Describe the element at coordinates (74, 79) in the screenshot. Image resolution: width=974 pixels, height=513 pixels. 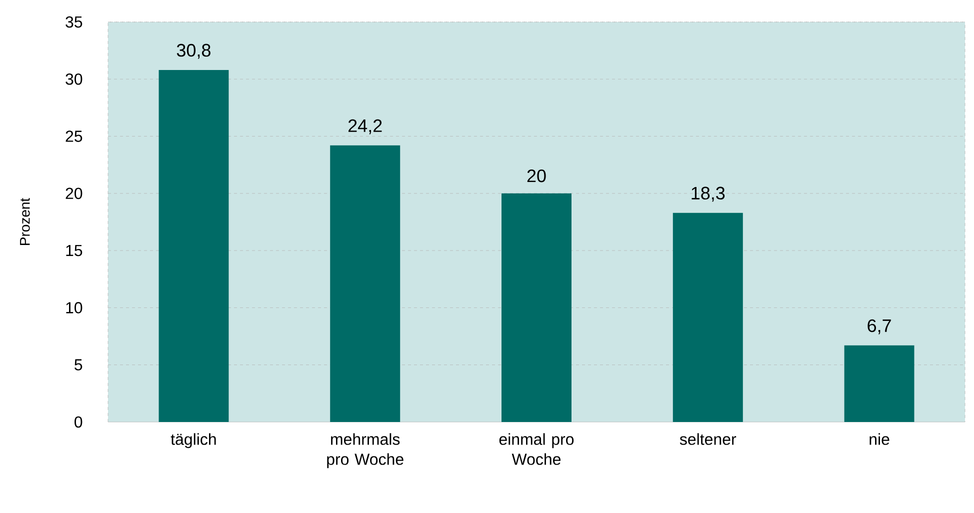
I see `y-tick-label: 30` at that location.